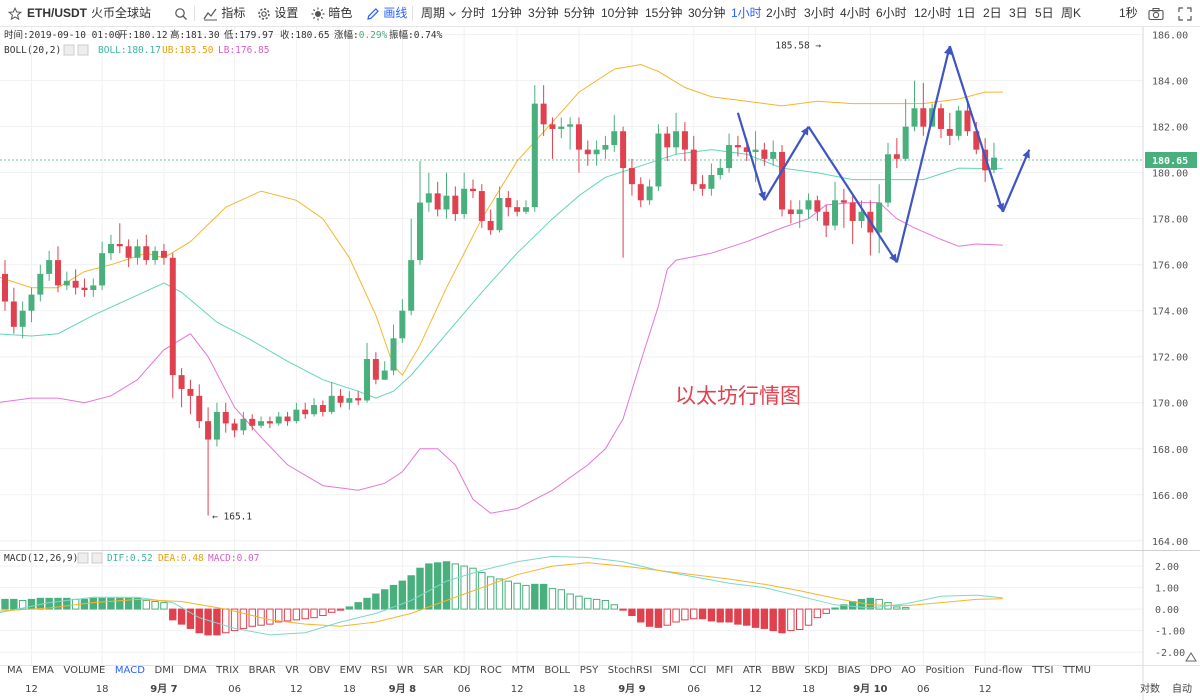 The image size is (1200, 700). Describe the element at coordinates (1128, 13) in the screenshot. I see `refresh-rate-label: 1秒` at that location.